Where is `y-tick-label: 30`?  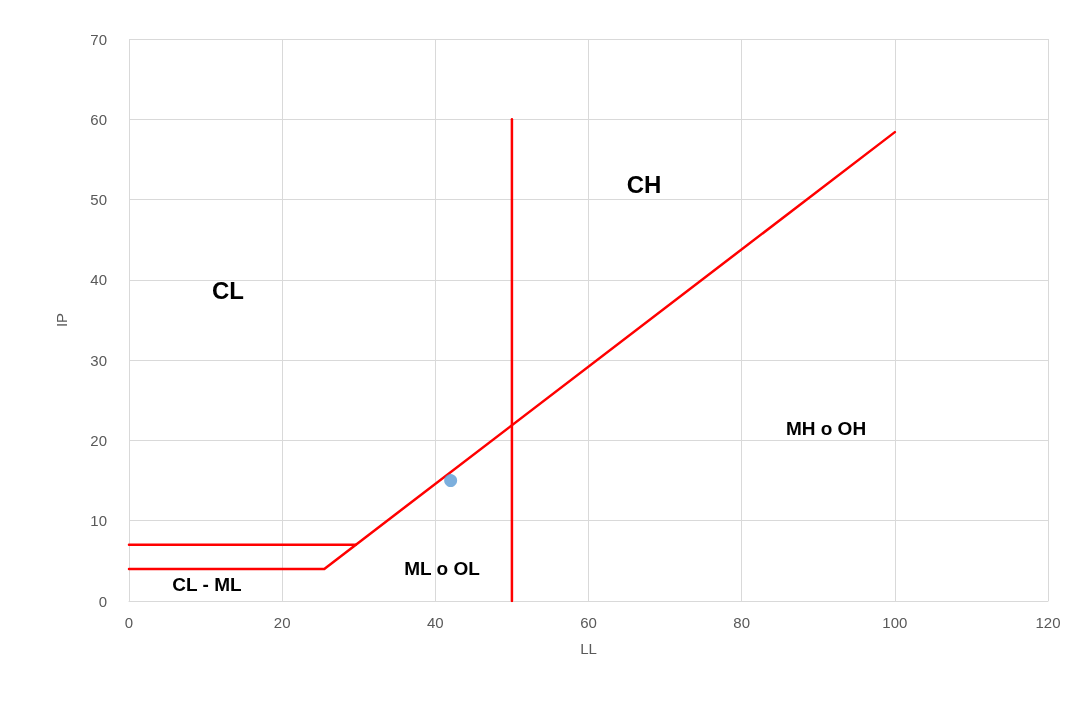
y-tick-label: 30 is located at coordinates (98, 360).